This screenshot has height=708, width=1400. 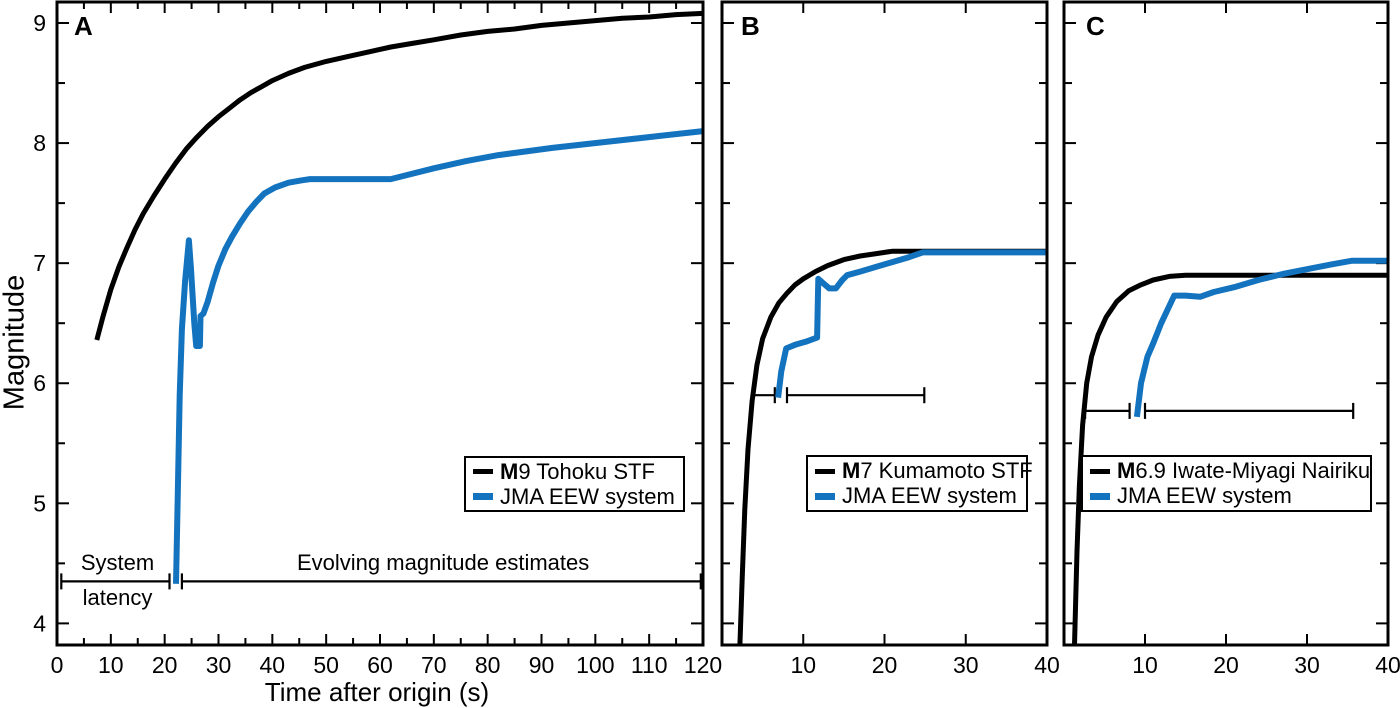 I want to click on legend-entry-label: M9 Tohoku STF, so click(x=577, y=472).